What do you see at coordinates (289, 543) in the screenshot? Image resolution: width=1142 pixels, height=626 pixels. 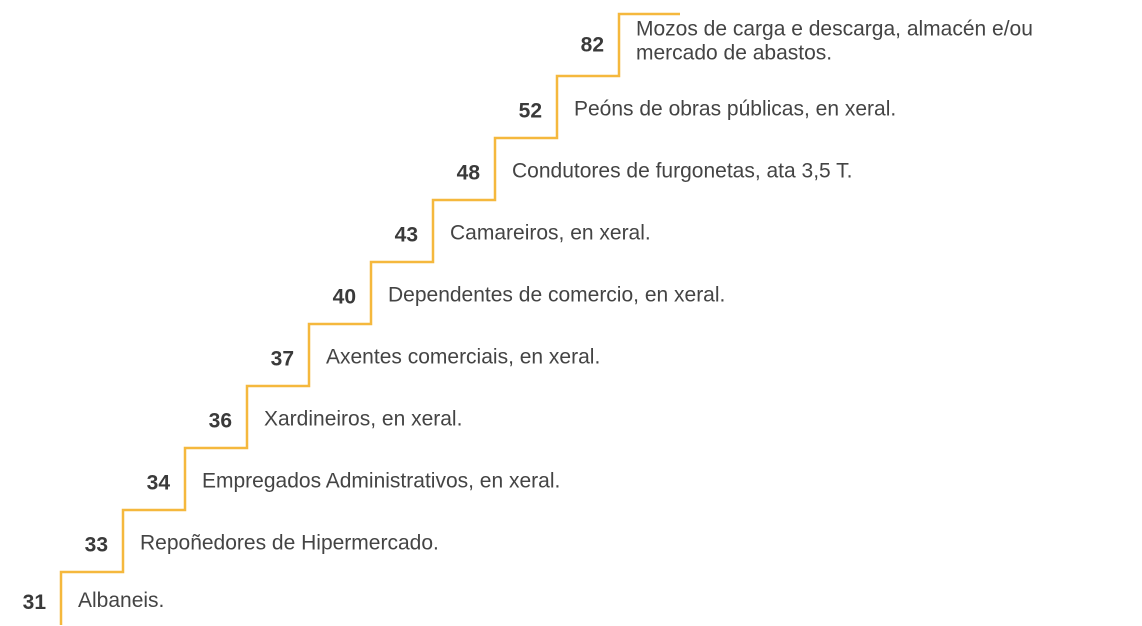 I see `step-label: Repoñedores de Hipermercado.` at bounding box center [289, 543].